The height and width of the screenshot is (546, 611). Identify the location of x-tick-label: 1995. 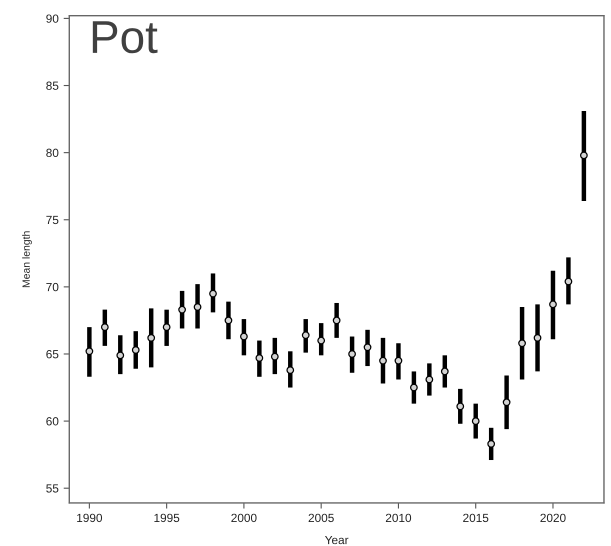
(167, 518).